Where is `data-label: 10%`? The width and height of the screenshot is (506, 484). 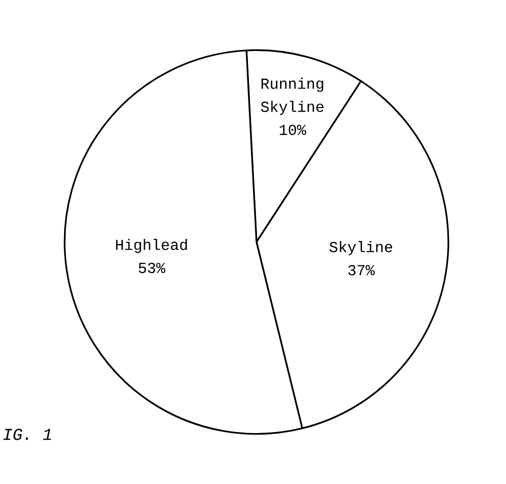
data-label: 10% is located at coordinates (293, 130).